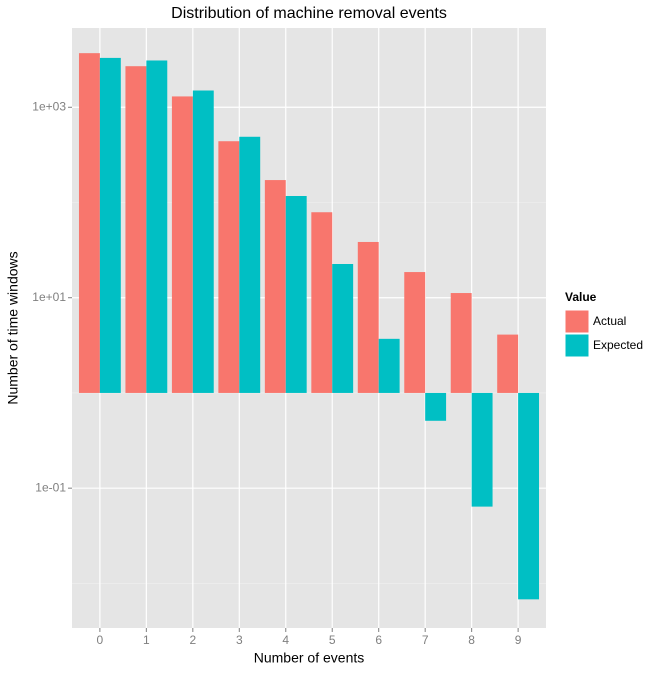 The width and height of the screenshot is (650, 674). I want to click on x-axis-label: Number of events, so click(309, 658).